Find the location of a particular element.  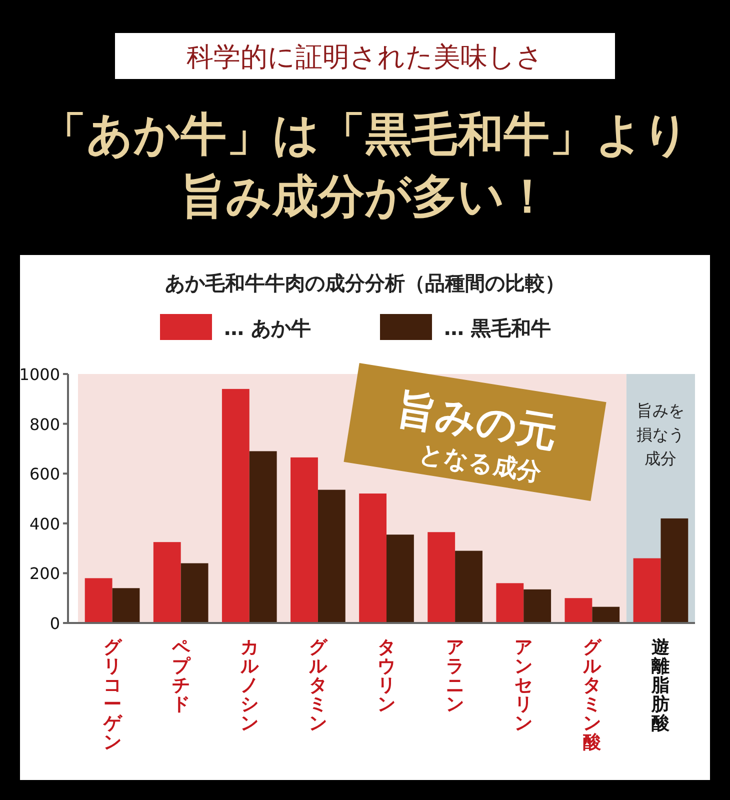

x-tick-label: 遊離脂肪酸 is located at coordinates (660, 685).